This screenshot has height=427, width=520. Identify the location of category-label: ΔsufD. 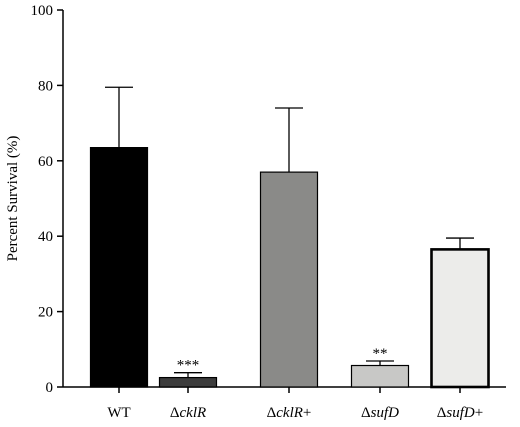
(380, 413).